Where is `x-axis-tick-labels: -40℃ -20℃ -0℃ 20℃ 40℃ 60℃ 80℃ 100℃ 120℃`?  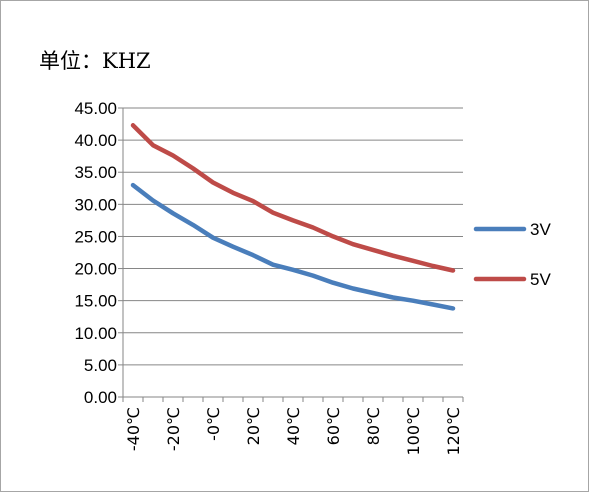
x-axis-tick-labels: -40℃ -20℃ -0℃ 20℃ 40℃ 60℃ 80℃ 100℃ 120℃ is located at coordinates (293, 431).